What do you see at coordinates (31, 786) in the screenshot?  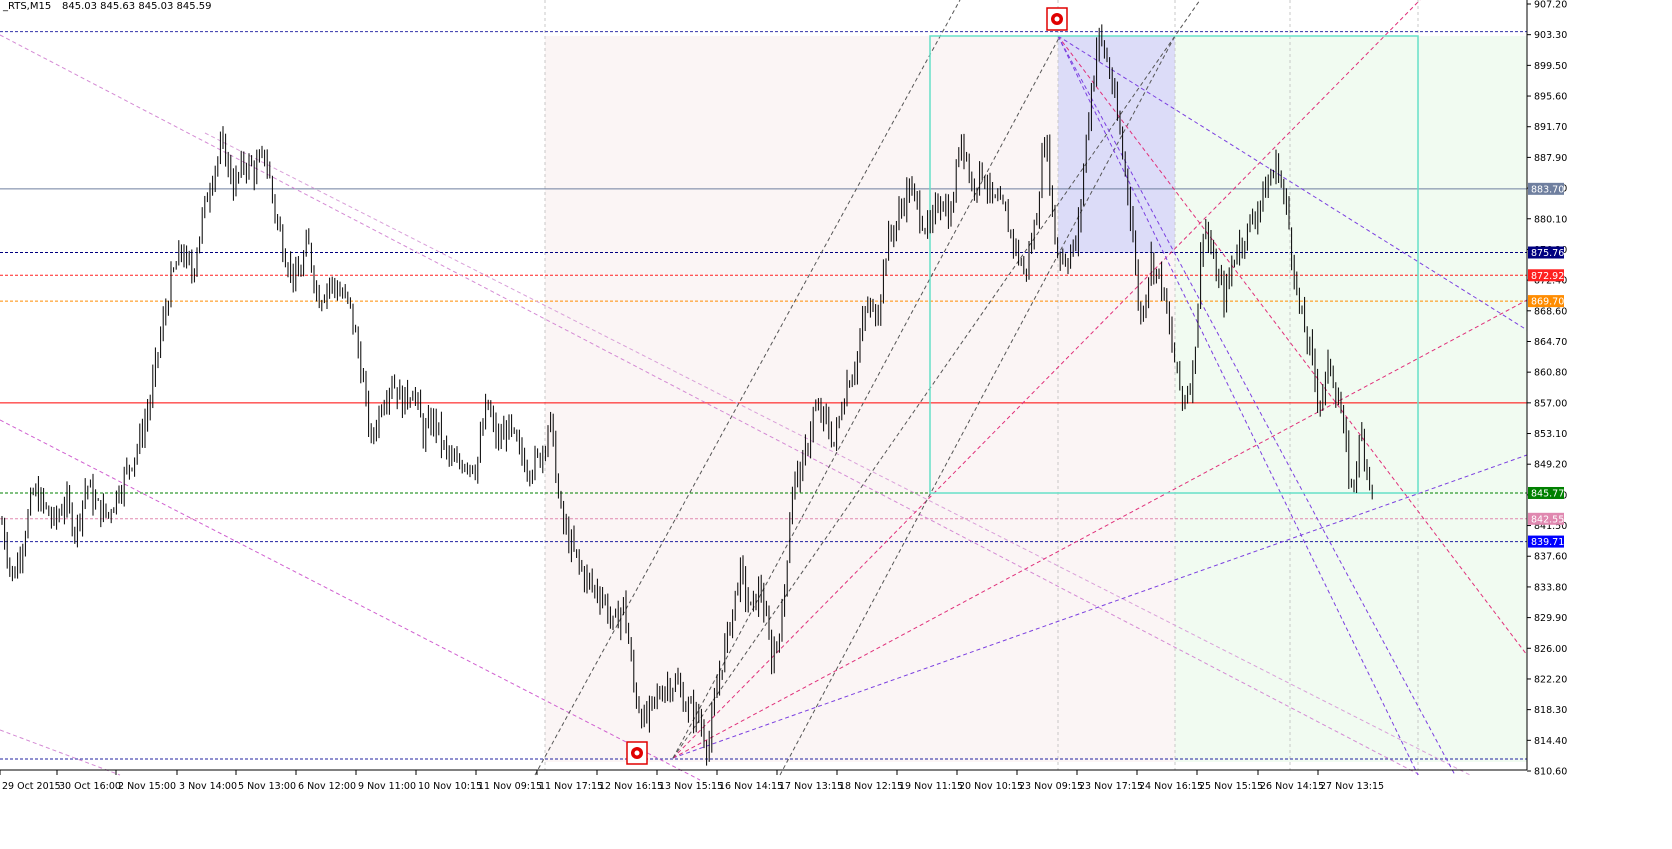 I see `time-tick-label: 29 Oct 2015` at bounding box center [31, 786].